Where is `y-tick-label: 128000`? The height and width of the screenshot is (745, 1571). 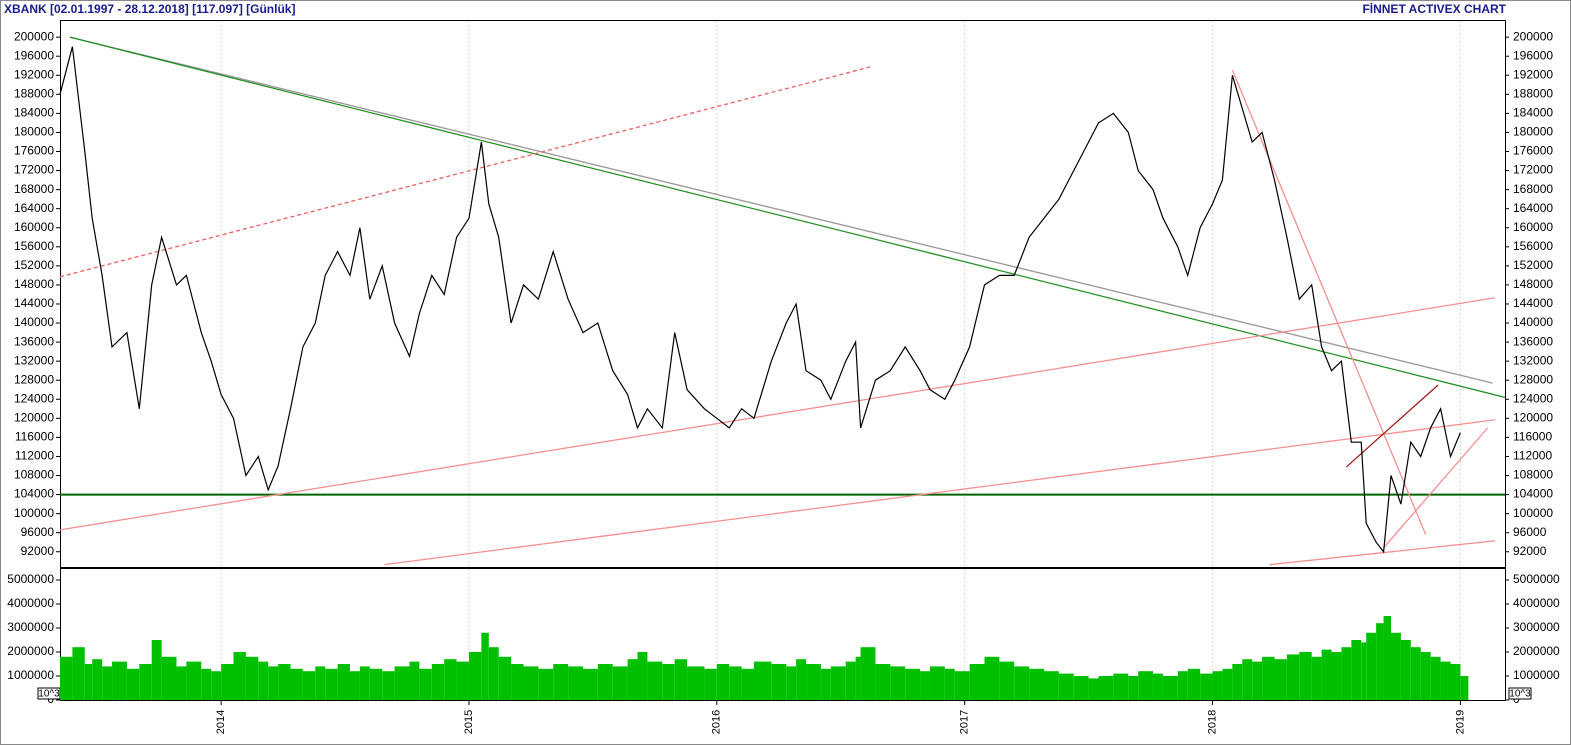
y-tick-label: 128000 is located at coordinates (1533, 379).